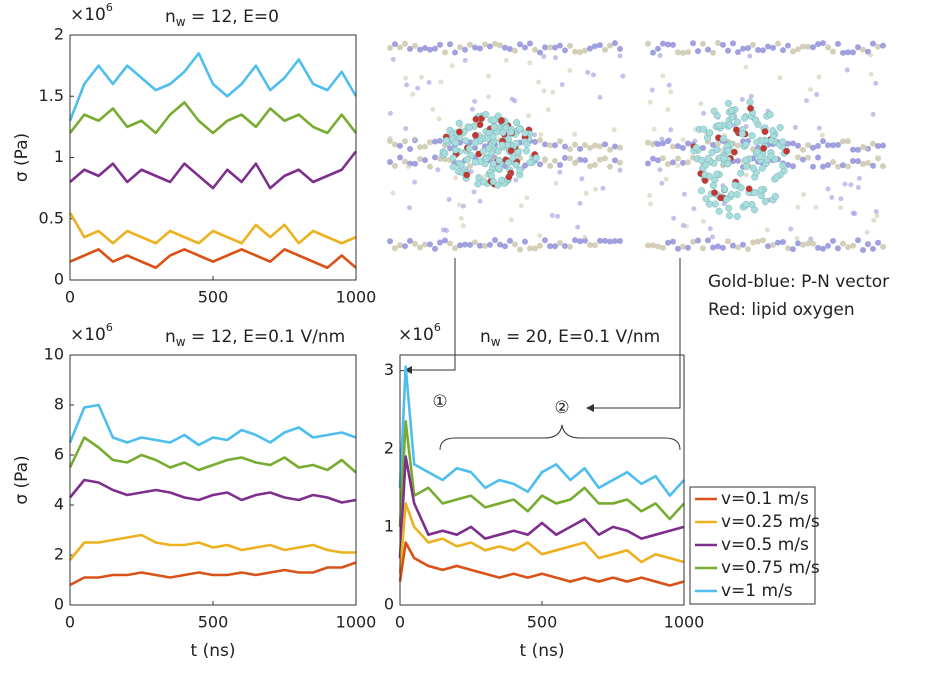  Describe the element at coordinates (541, 473) in the screenshot. I see `data-line` at that location.